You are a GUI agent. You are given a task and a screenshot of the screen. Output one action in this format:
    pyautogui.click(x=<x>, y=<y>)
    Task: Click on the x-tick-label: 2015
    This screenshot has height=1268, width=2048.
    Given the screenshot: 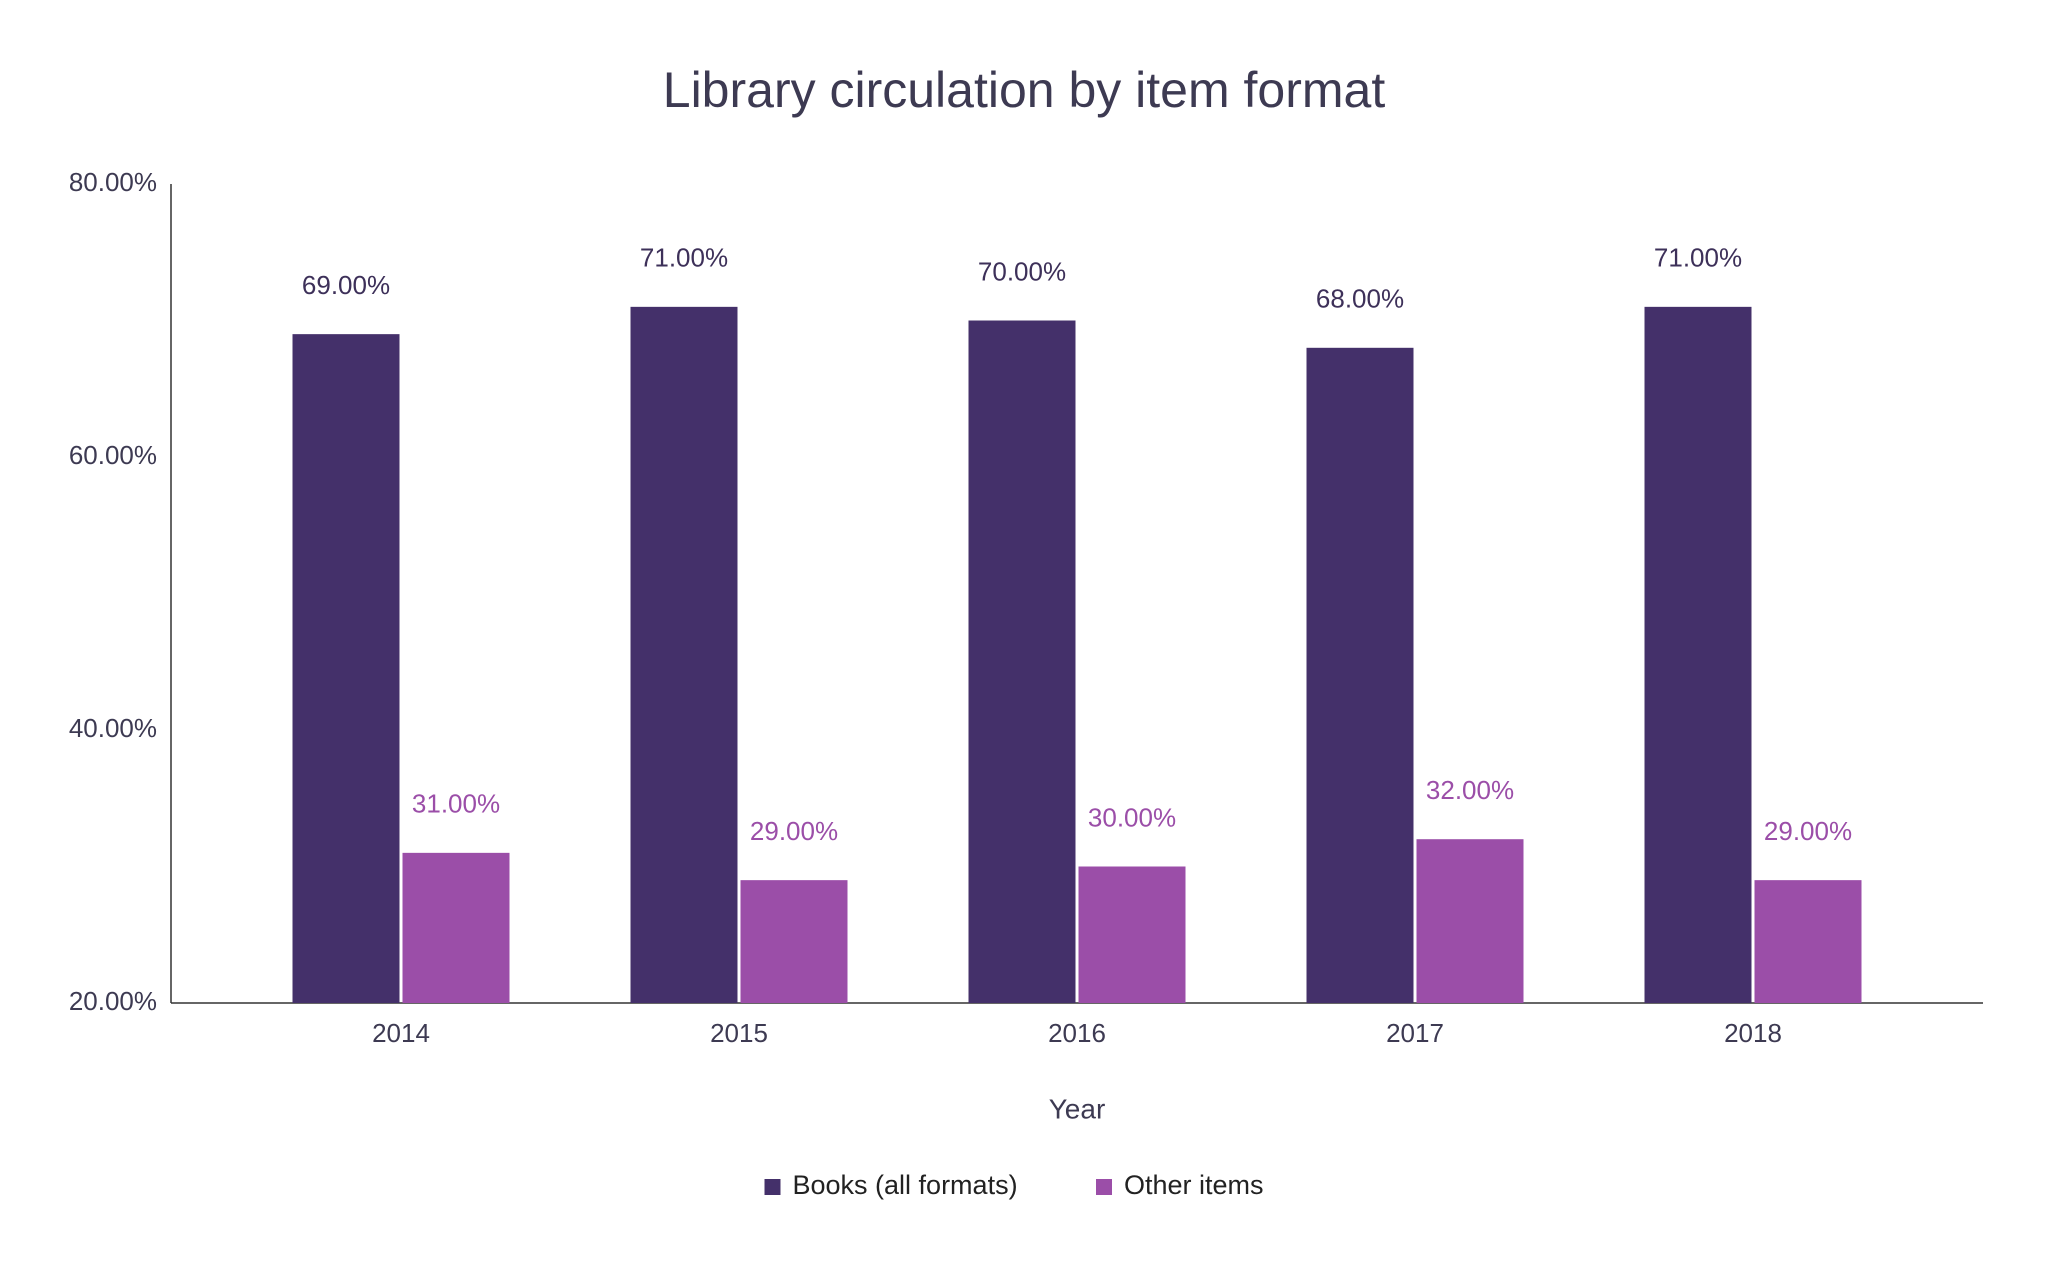 What is the action you would take?
    pyautogui.click(x=739, y=1033)
    